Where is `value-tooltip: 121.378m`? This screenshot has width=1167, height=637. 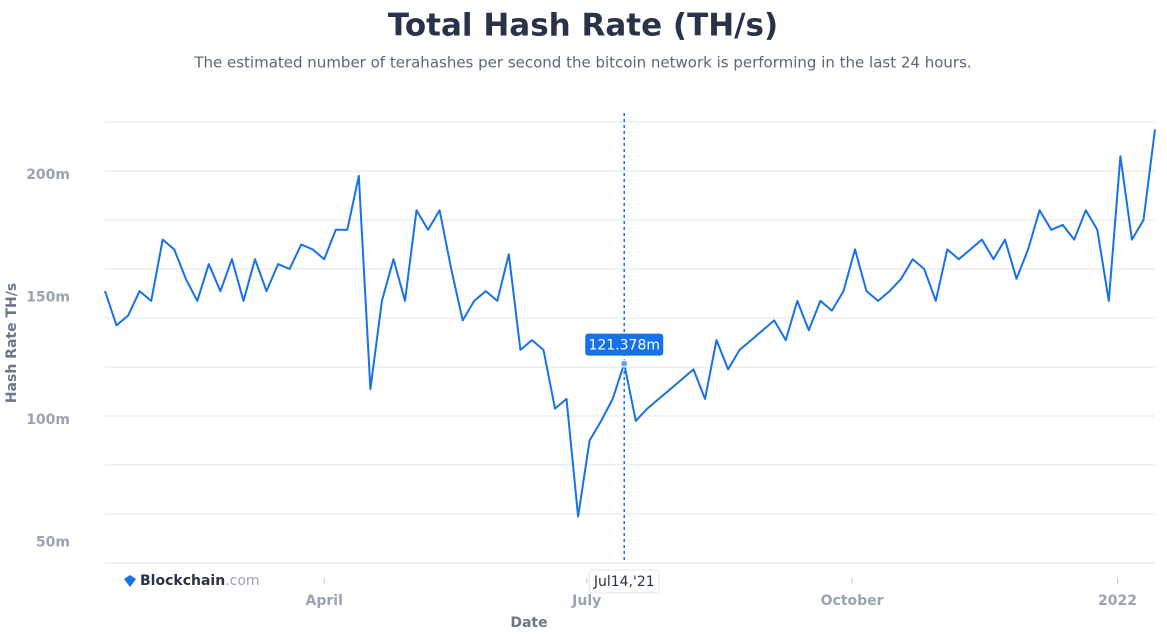 value-tooltip: 121.378m is located at coordinates (624, 346).